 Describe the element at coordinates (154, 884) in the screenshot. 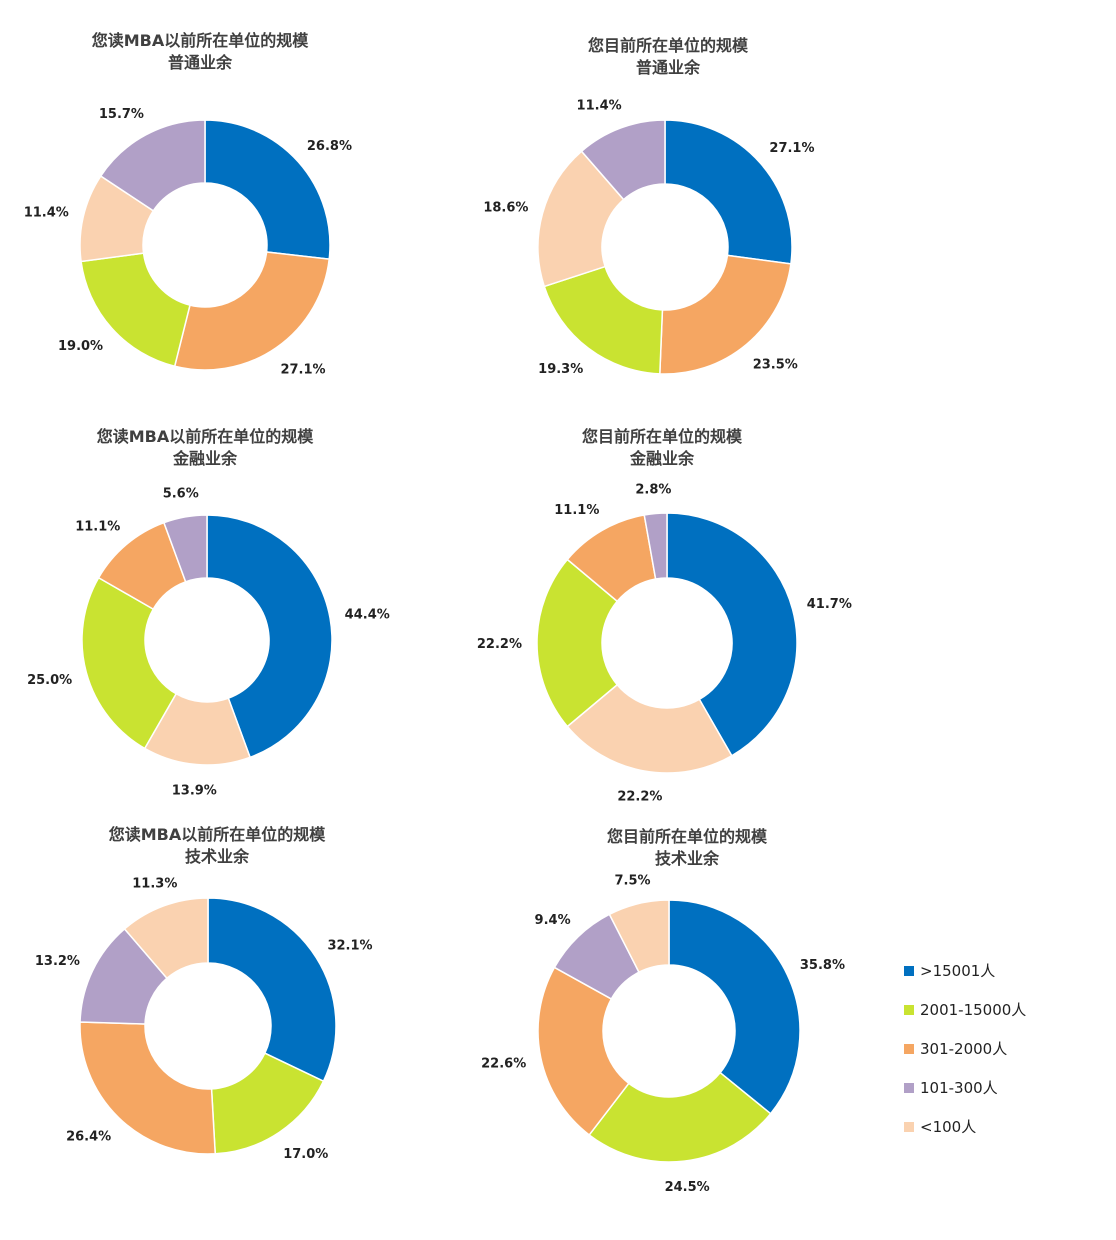

I see `slice-percent-label: 11.3%` at that location.